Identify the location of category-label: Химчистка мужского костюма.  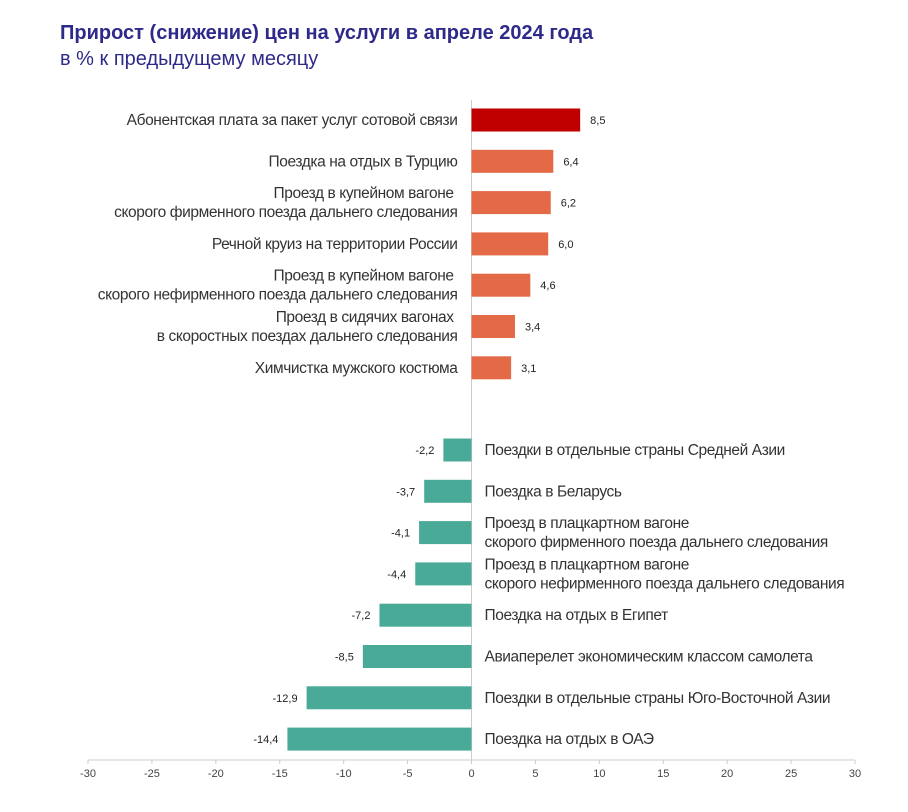
(357, 368).